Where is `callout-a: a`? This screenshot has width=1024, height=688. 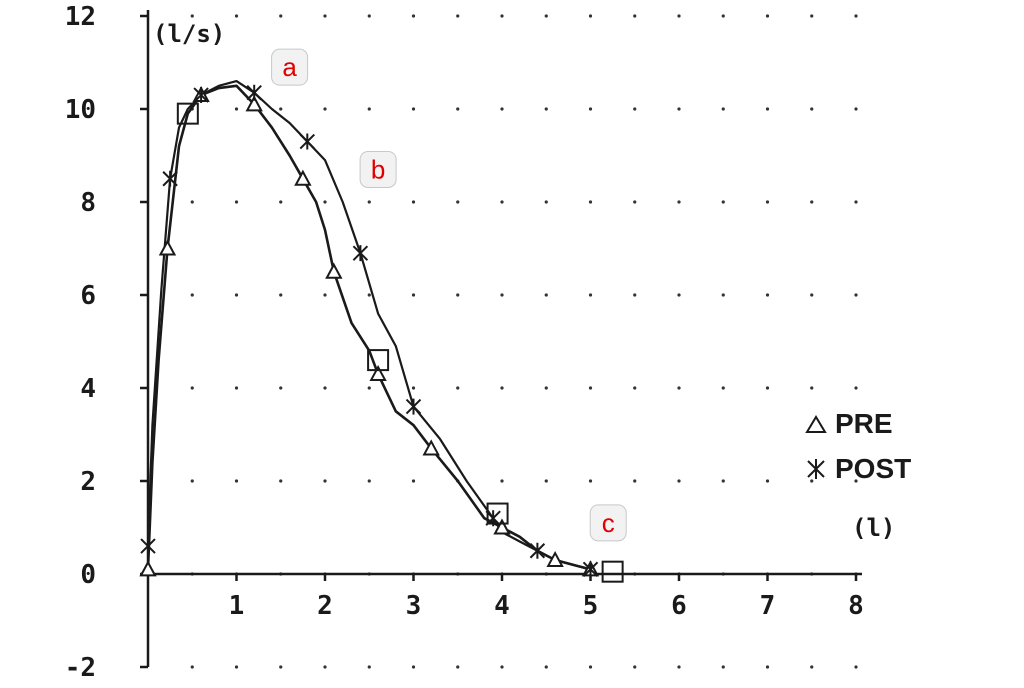
callout-a: a is located at coordinates (290, 67).